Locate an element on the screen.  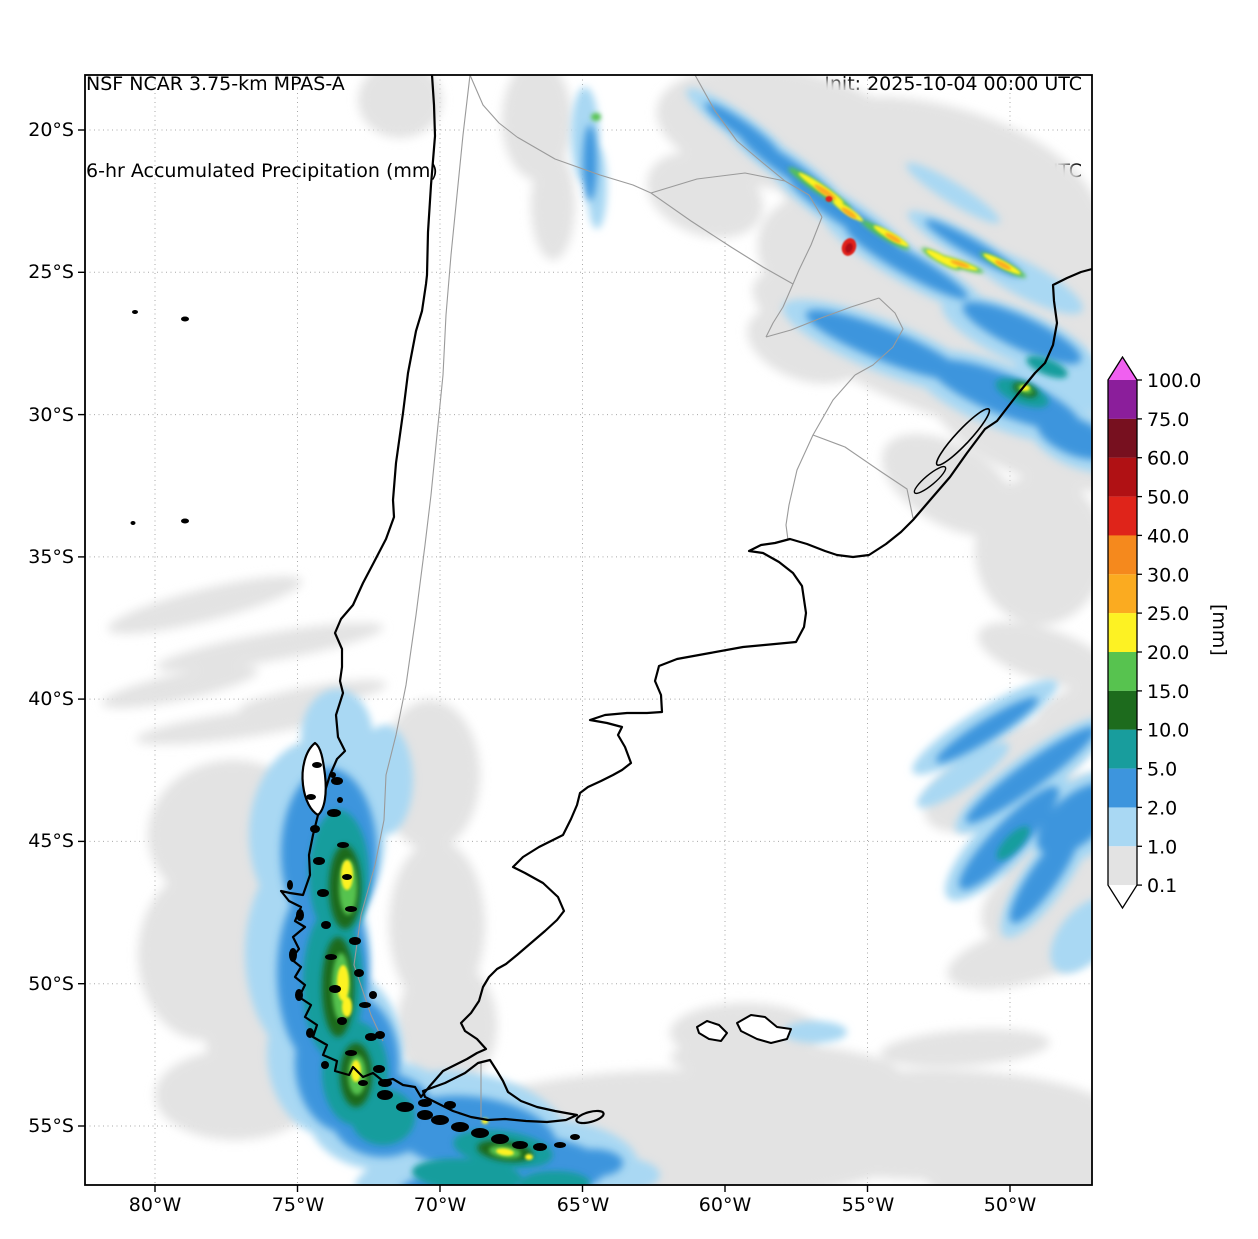
colorbar-tick-label: 1.0 is located at coordinates (1162, 847).